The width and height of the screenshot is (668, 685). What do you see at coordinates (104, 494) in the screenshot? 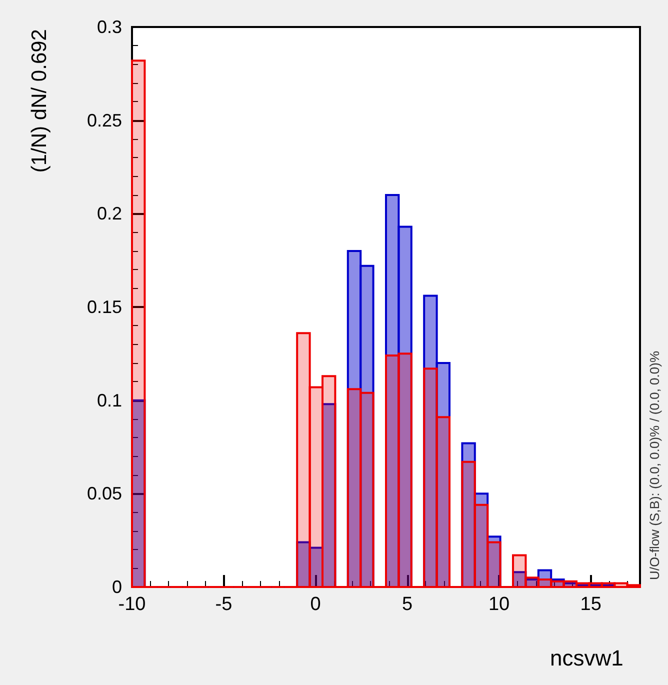
I see `y-tick-label: 0.05` at bounding box center [104, 494].